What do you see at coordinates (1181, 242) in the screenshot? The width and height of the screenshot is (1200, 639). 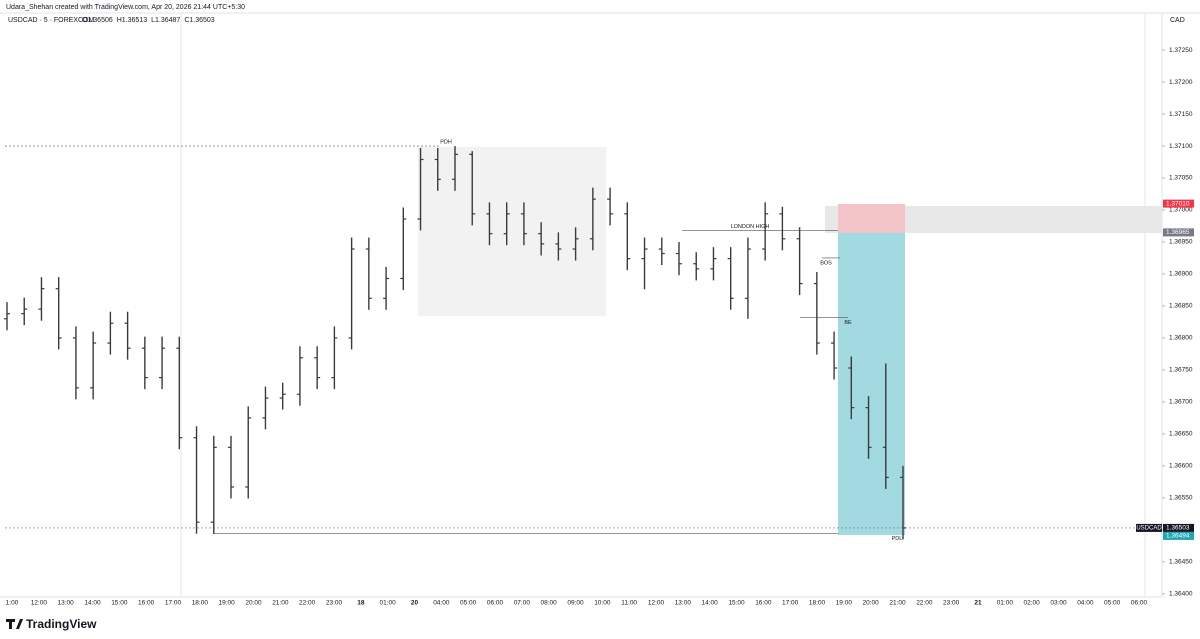 I see `y-tick-label: 1.36950` at bounding box center [1181, 242].